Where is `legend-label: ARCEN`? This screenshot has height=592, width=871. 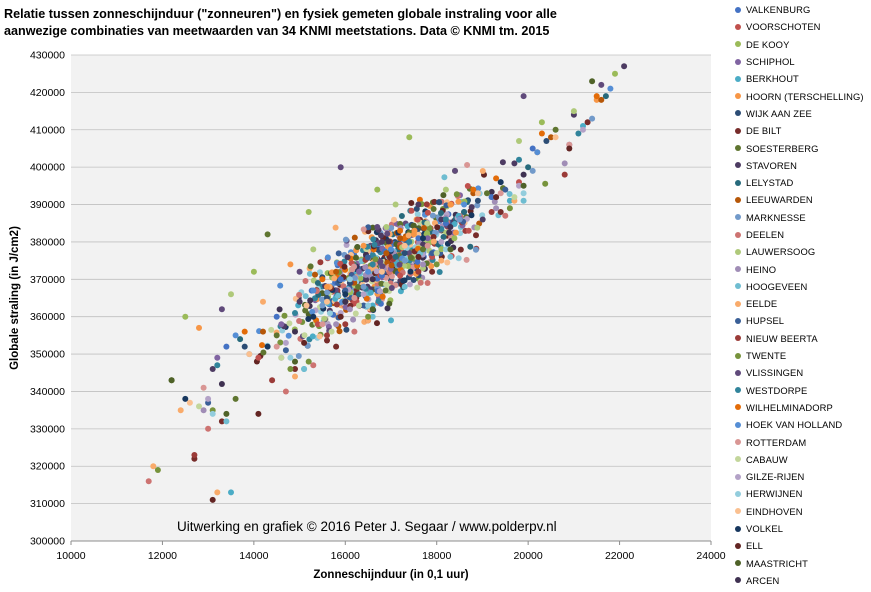 legend-label: ARCEN is located at coordinates (763, 580).